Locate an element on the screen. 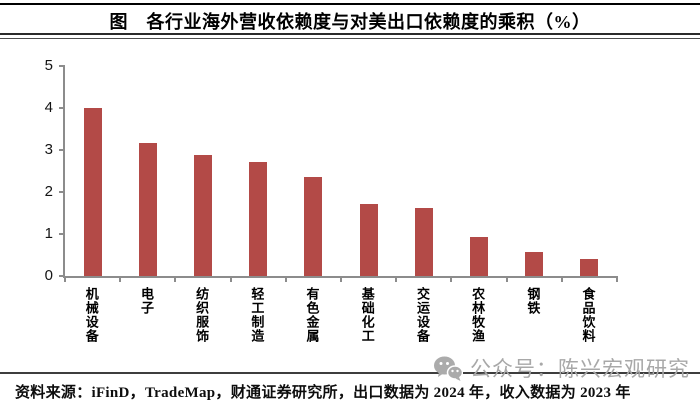 This screenshot has width=700, height=409. watermark-text: 公众号：陈兴宏观研究 is located at coordinates (580, 369).